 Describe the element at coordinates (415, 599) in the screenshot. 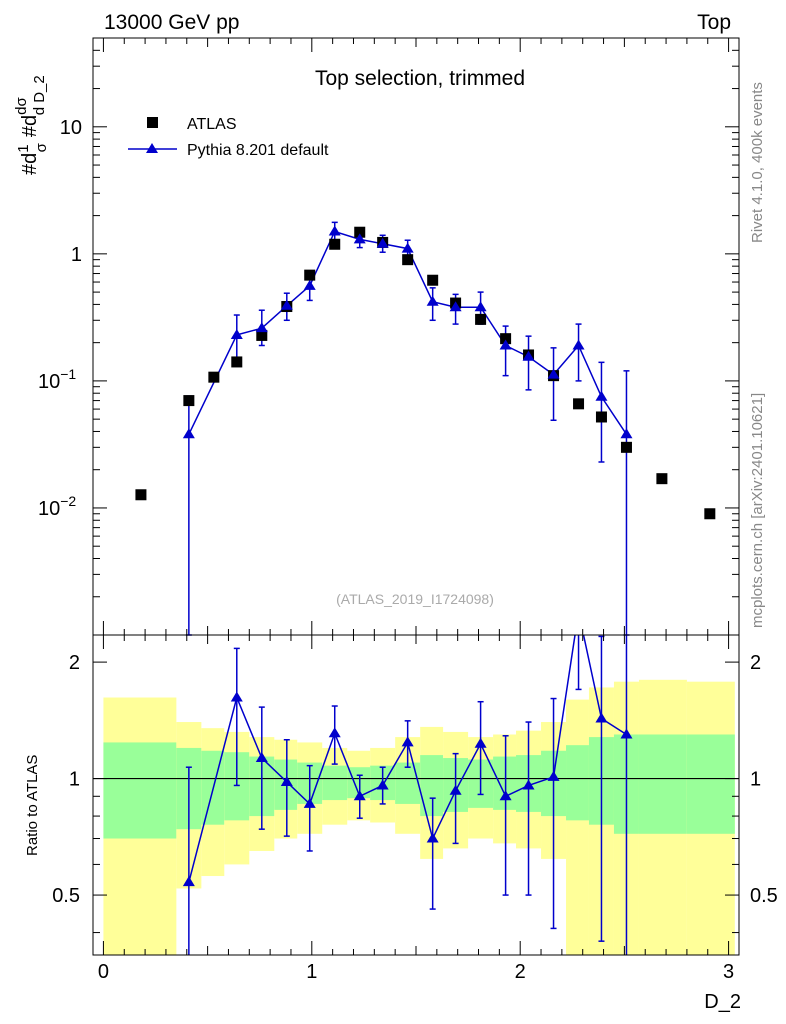

I see `watermark: (ATLAS_2019_I1724098)` at that location.